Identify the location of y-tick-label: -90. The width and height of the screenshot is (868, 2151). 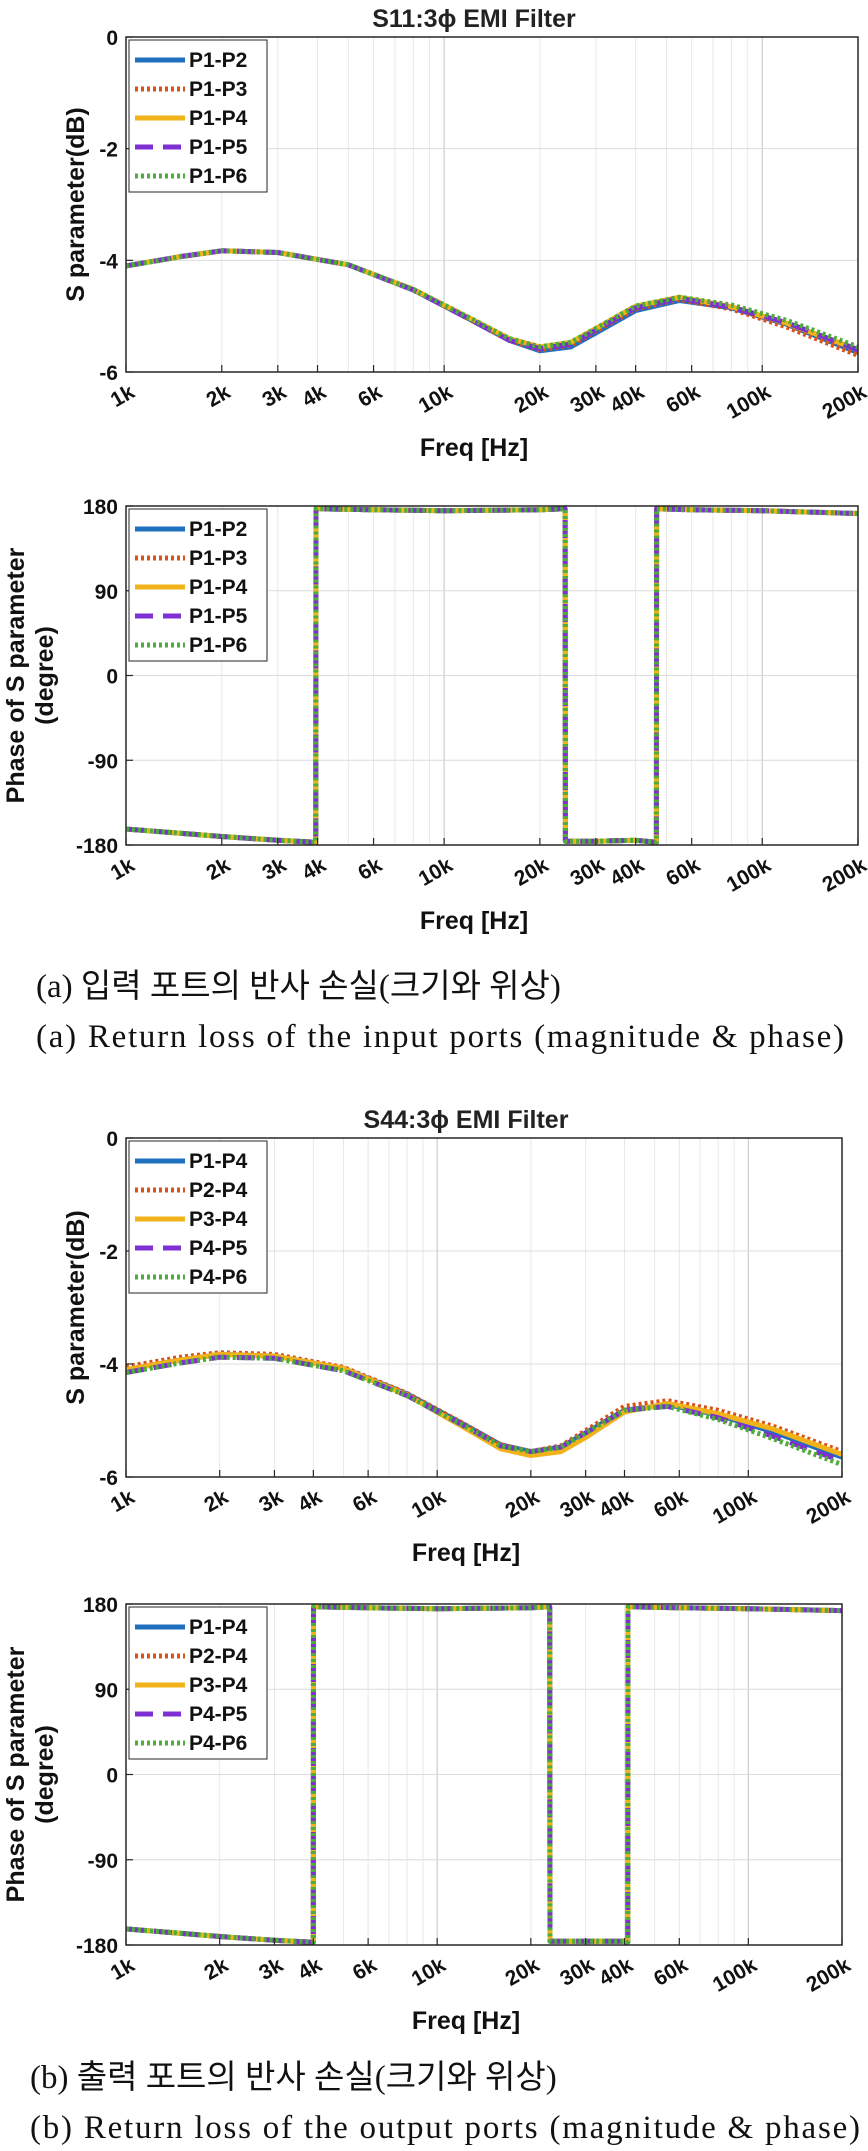
(103, 761).